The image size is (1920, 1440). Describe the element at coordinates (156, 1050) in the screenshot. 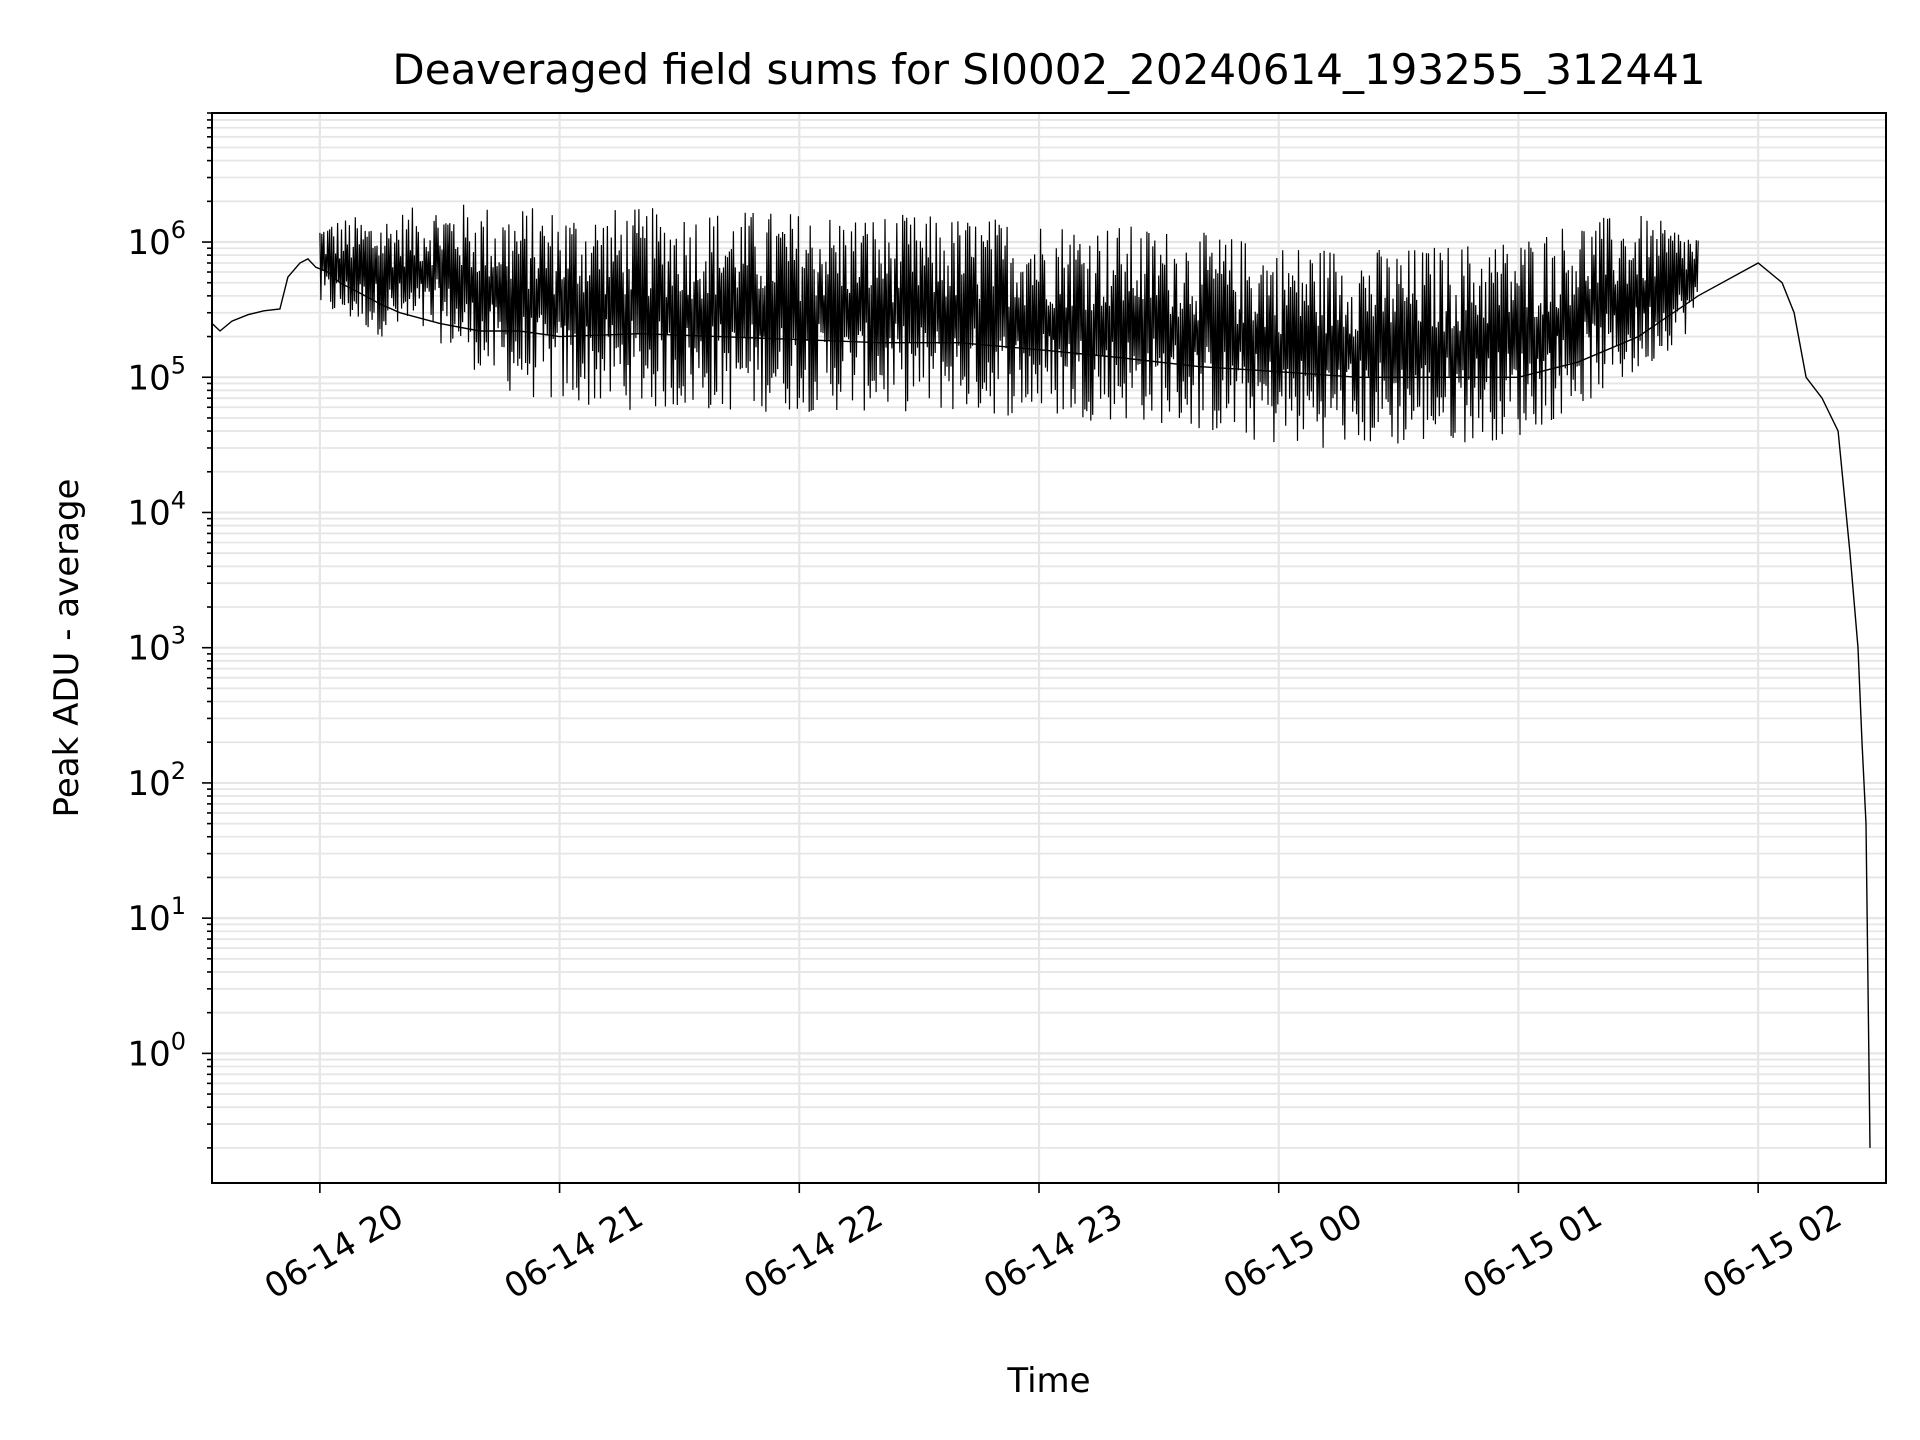

I see `y-tick-label: 10⁰` at that location.